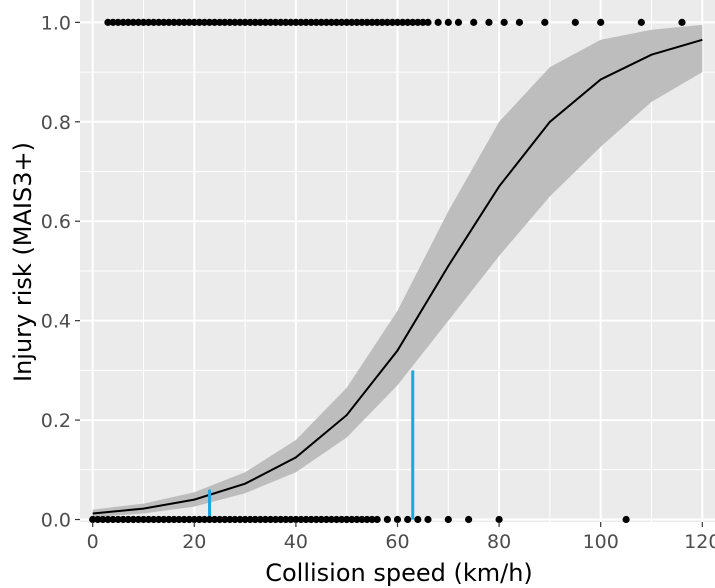  What do you see at coordinates (56, 421) in the screenshot?
I see `y-tick-label: 0.2` at bounding box center [56, 421].